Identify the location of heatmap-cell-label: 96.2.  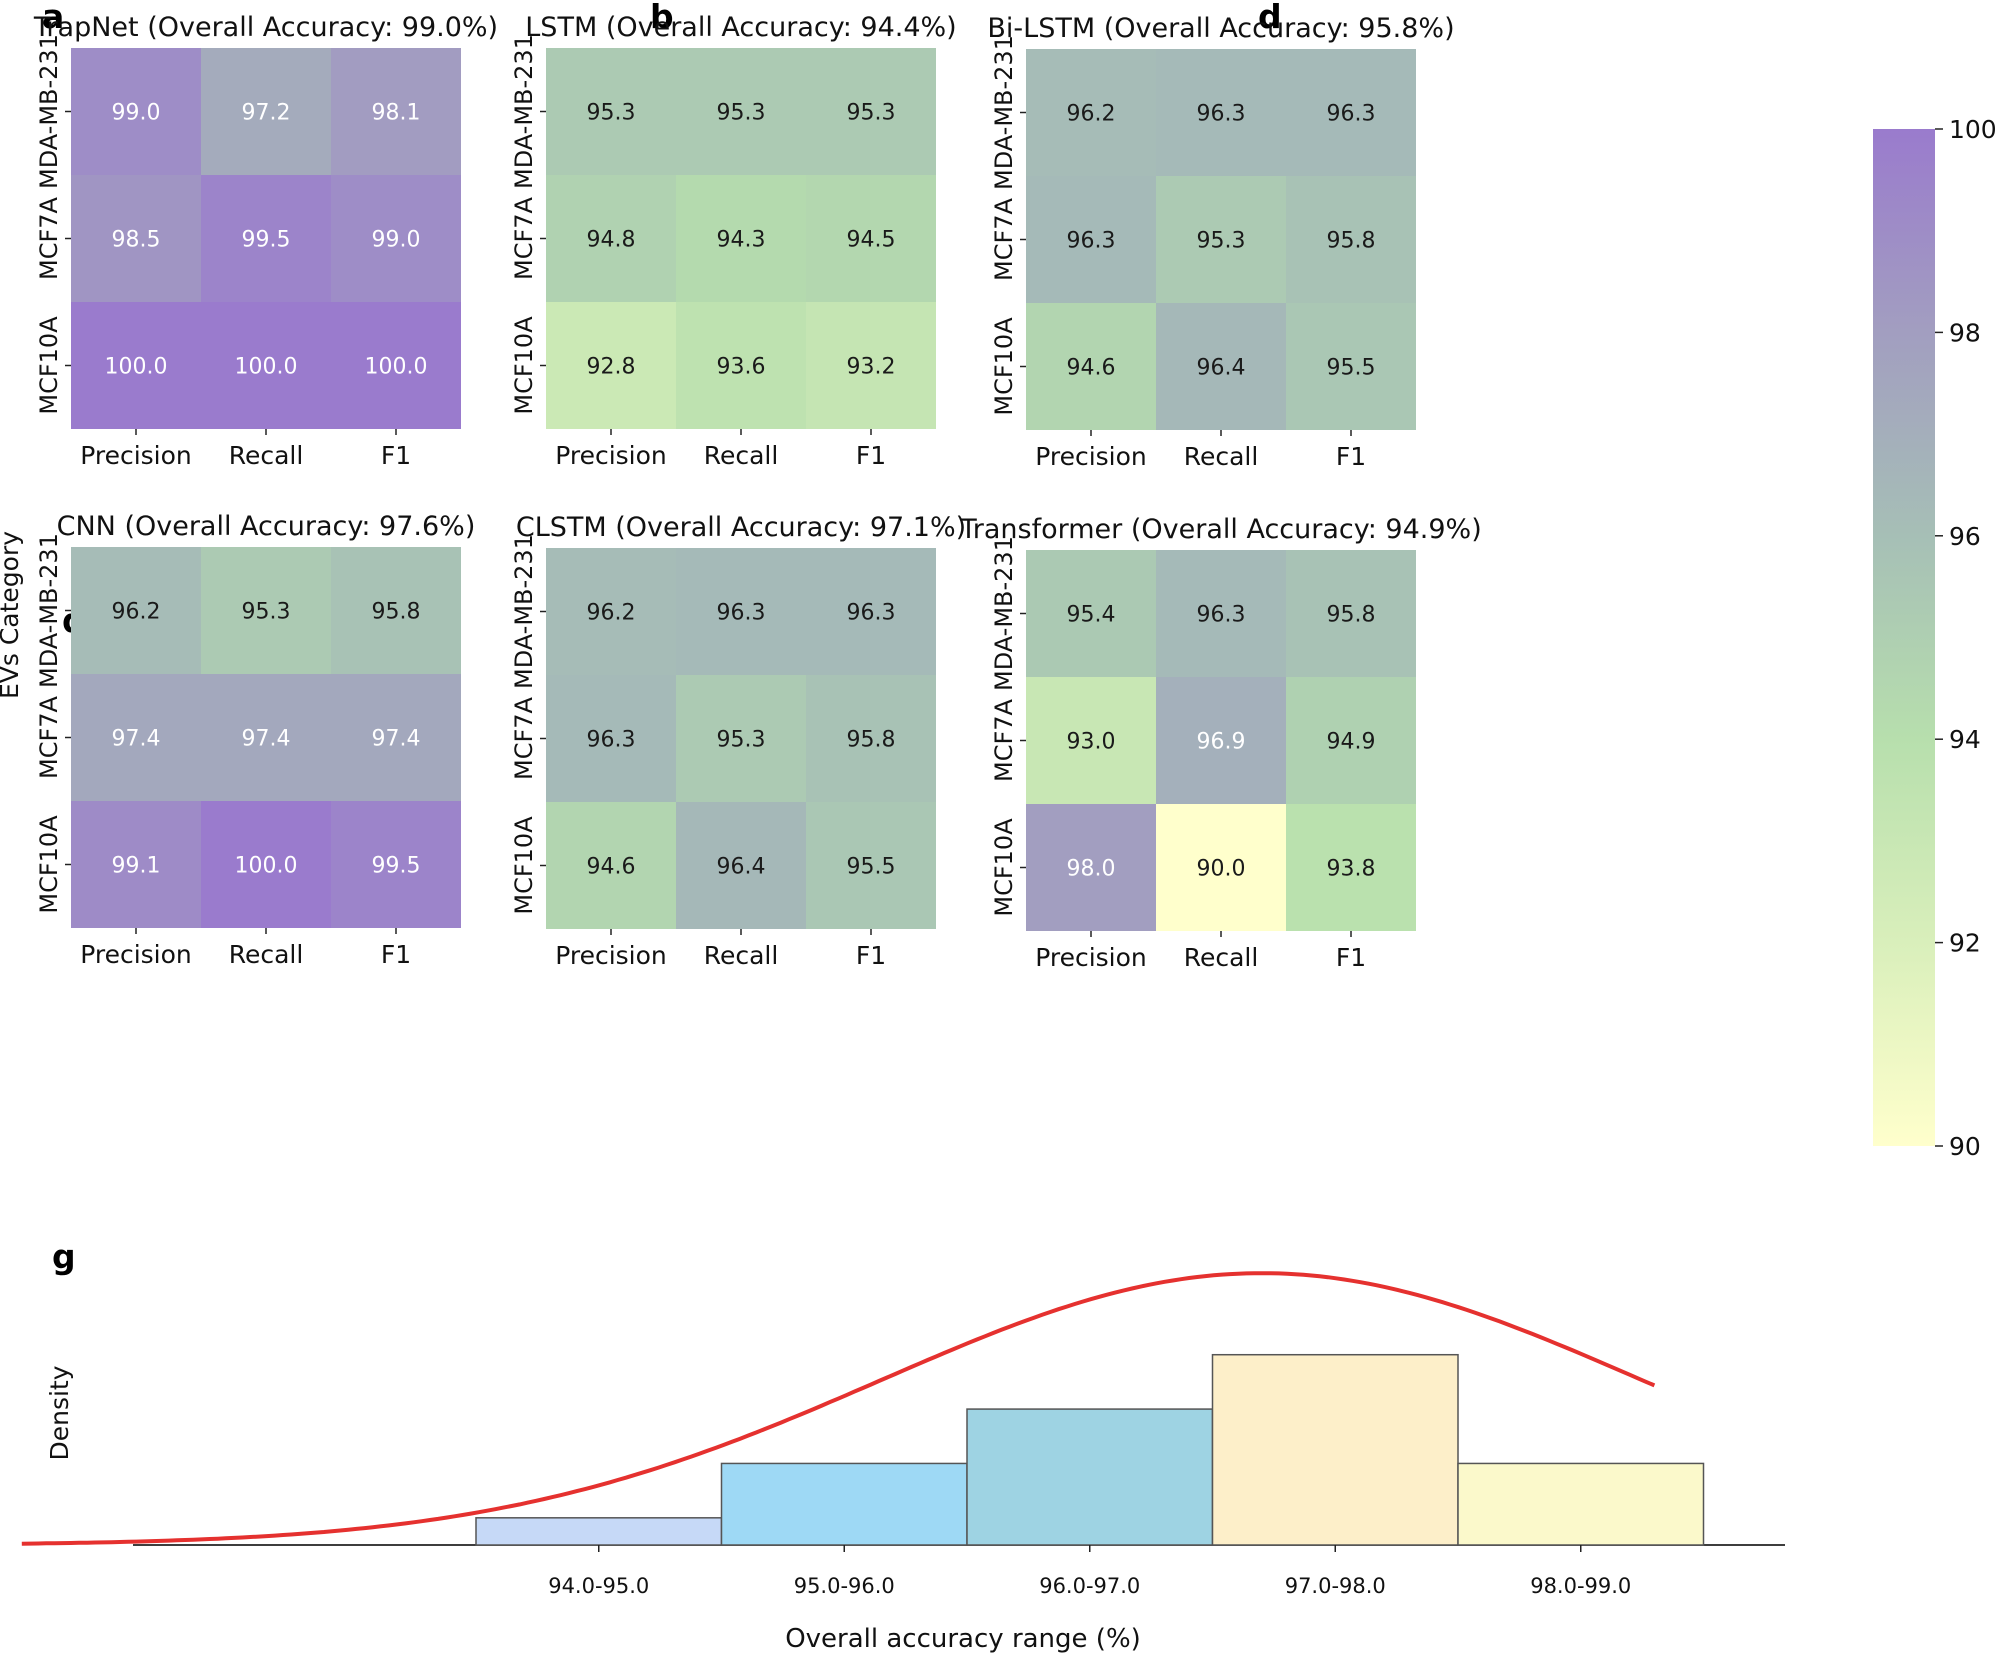
(611, 613).